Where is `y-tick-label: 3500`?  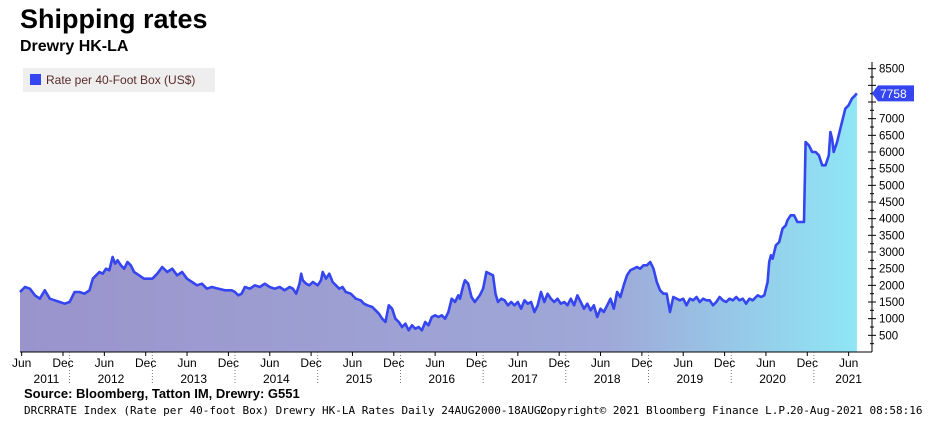
y-tick-label: 3500 is located at coordinates (892, 236).